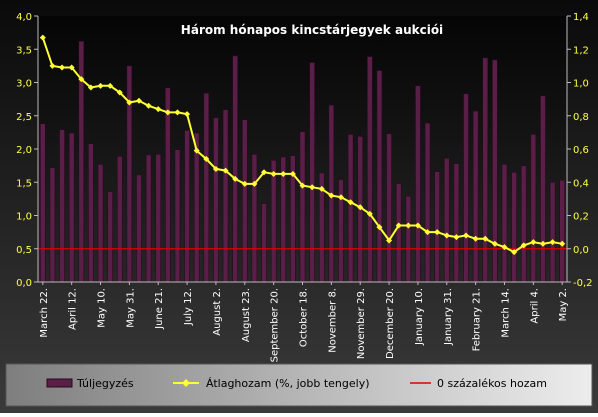  I want to click on legend-label-zero: 0 százalékos hozam, so click(492, 383).